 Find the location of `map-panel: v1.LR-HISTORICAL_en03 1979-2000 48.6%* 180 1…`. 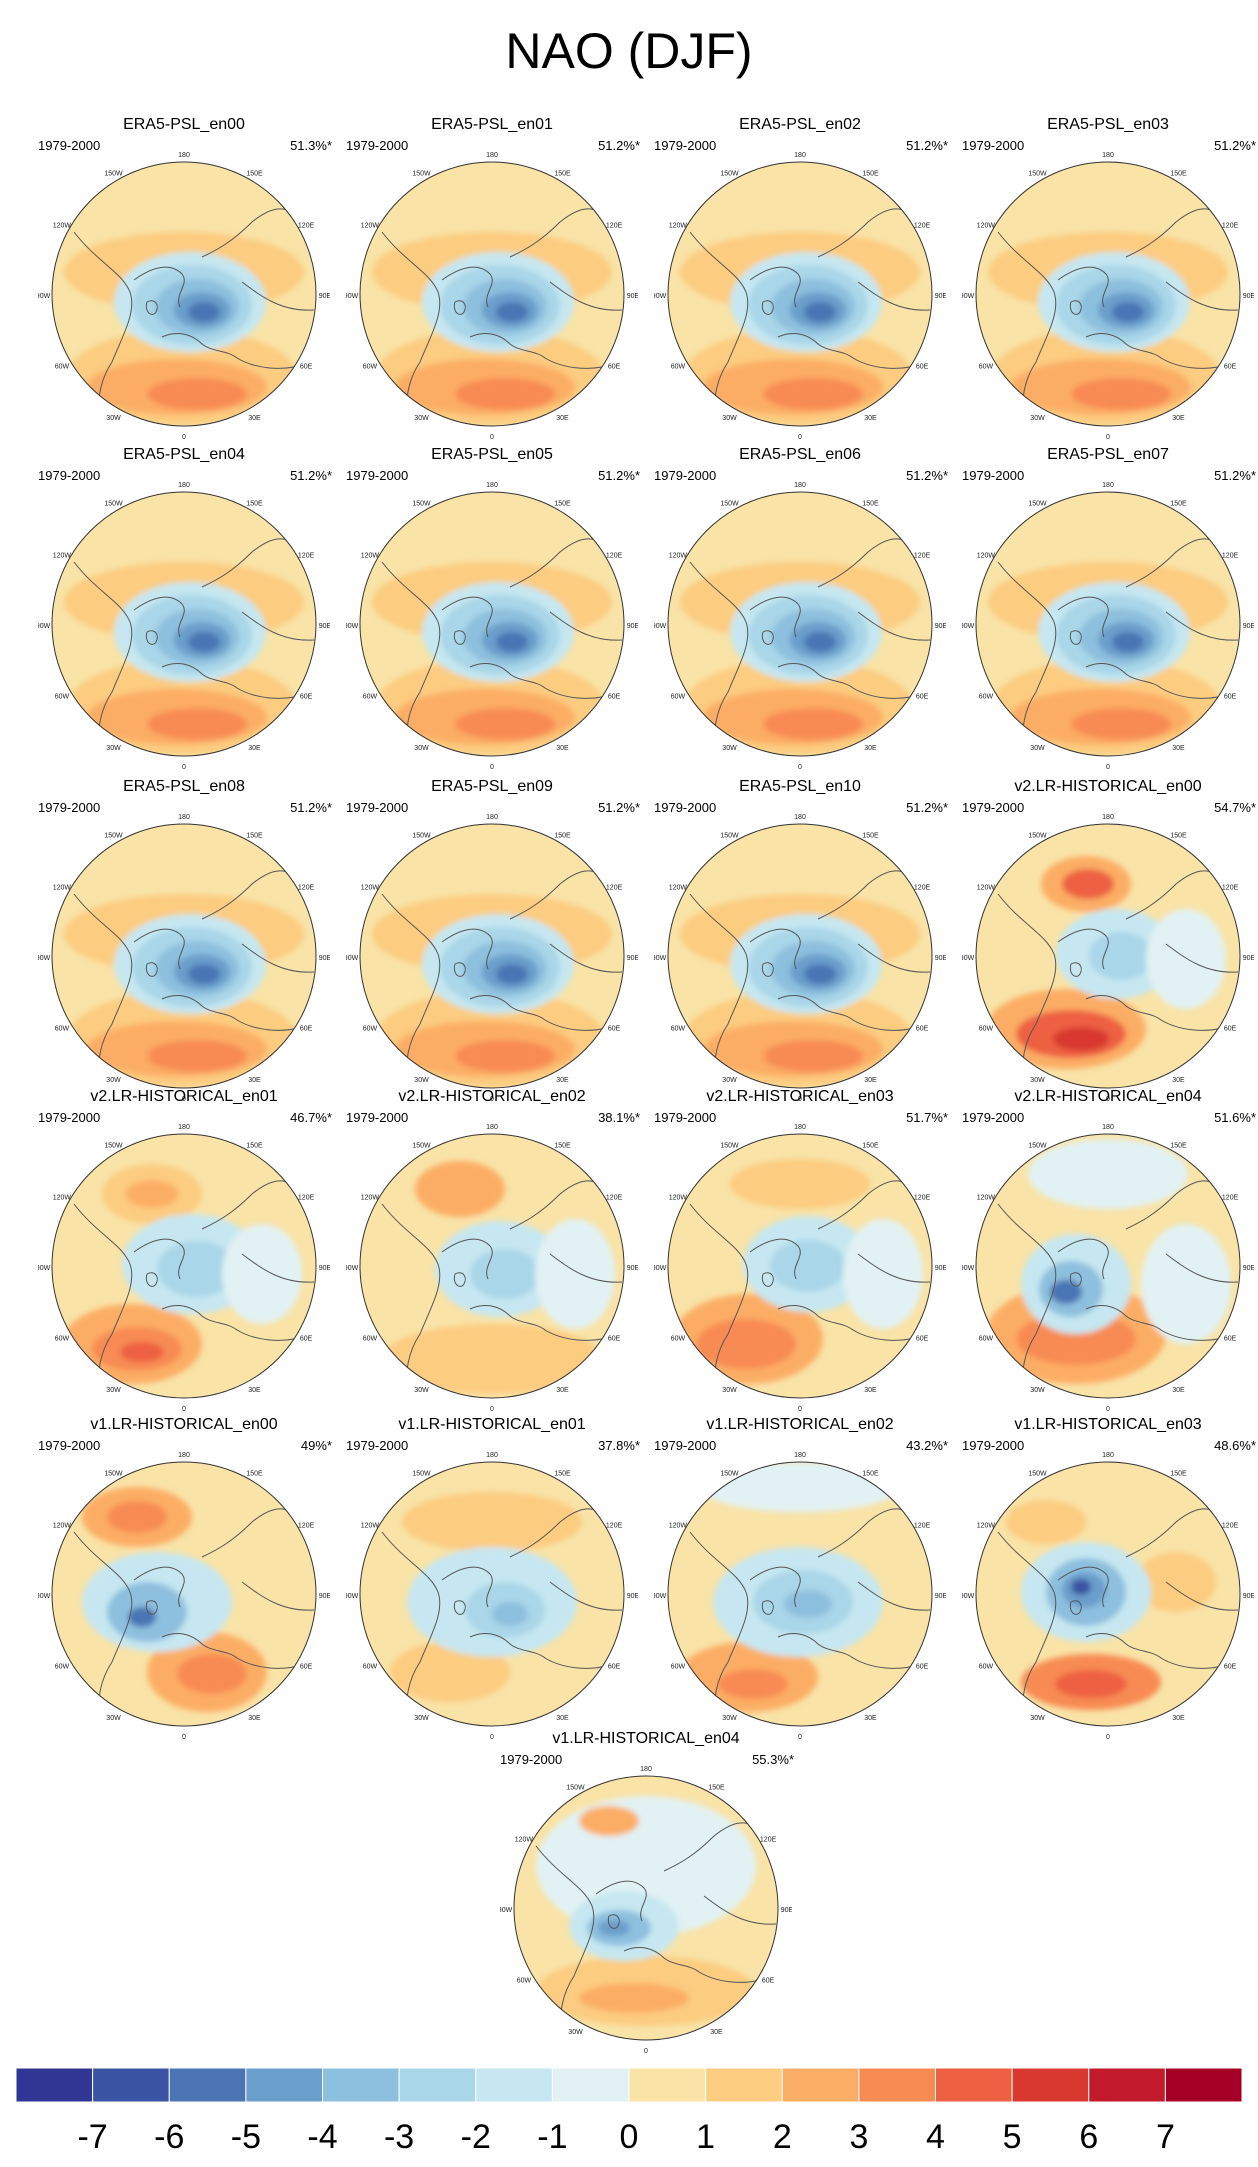

map-panel: v1.LR-HISTORICAL_en03 1979-2000 48.6%* 180 1… is located at coordinates (1106, 1581).